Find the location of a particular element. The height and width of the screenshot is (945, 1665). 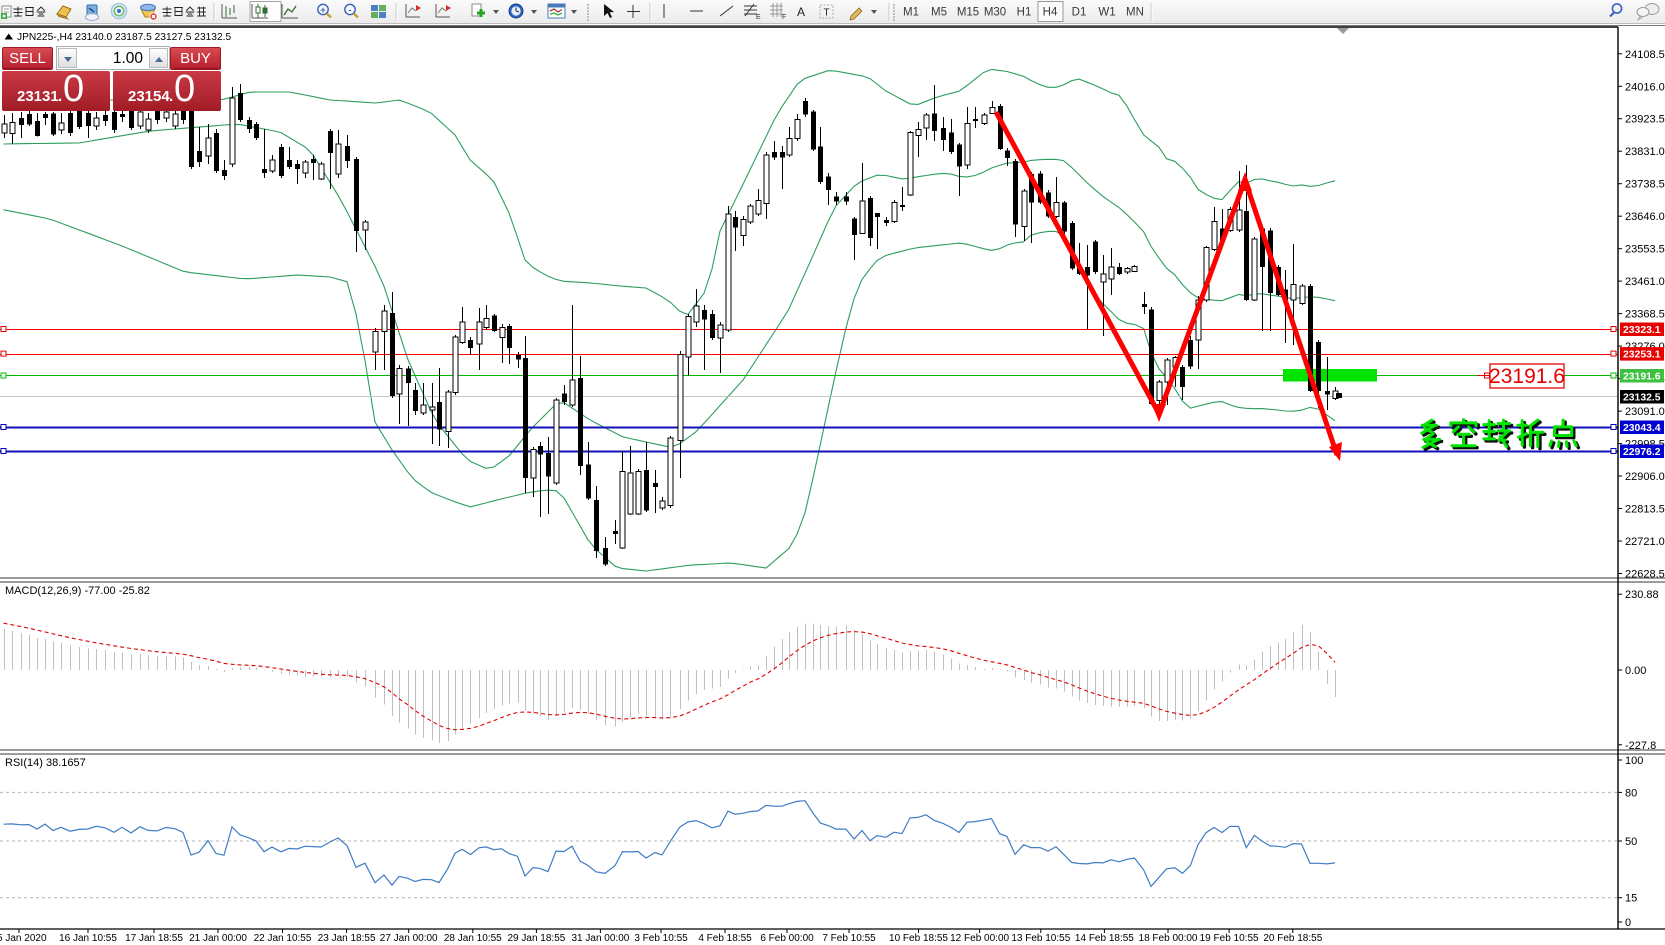

svg-text: 22976.2 is located at coordinates (1642, 452).